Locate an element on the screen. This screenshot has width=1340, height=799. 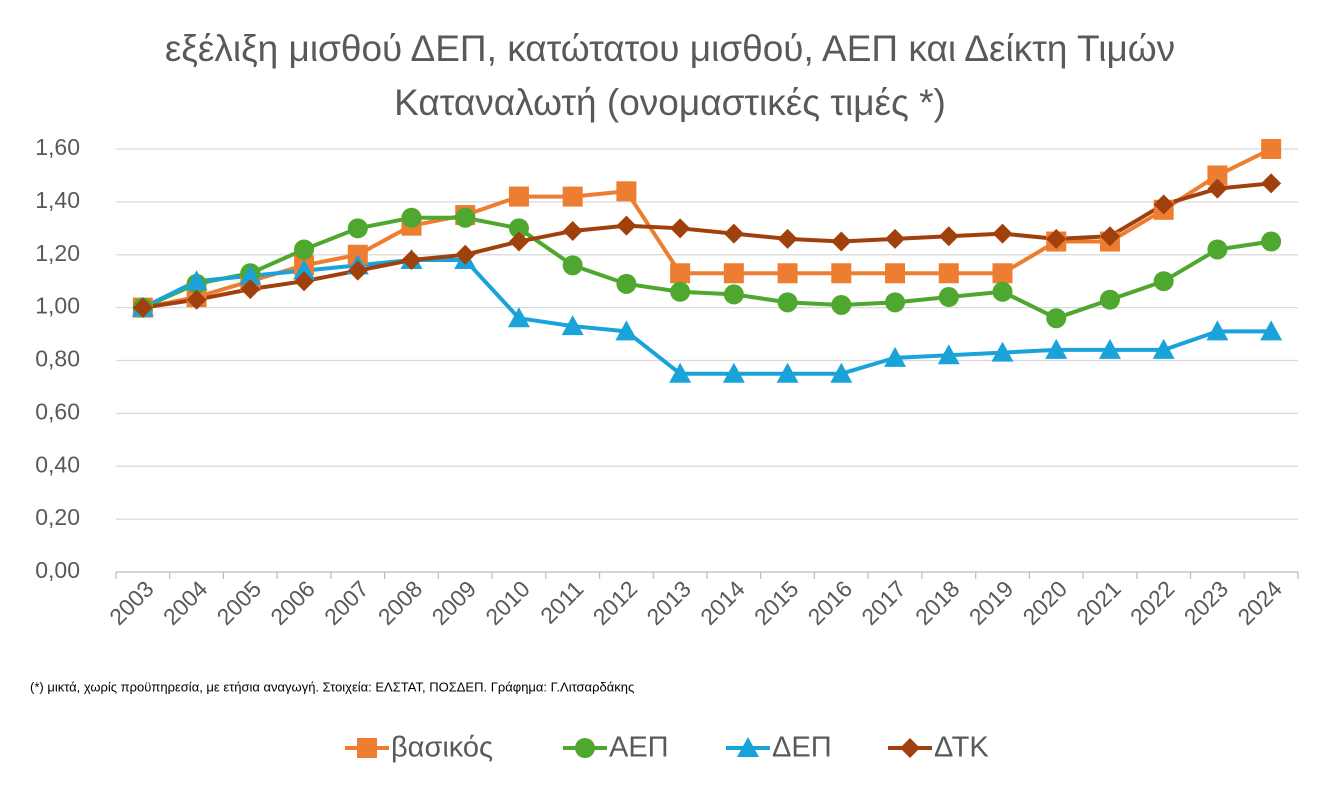
x-tick-label: 2012 is located at coordinates (615, 602).